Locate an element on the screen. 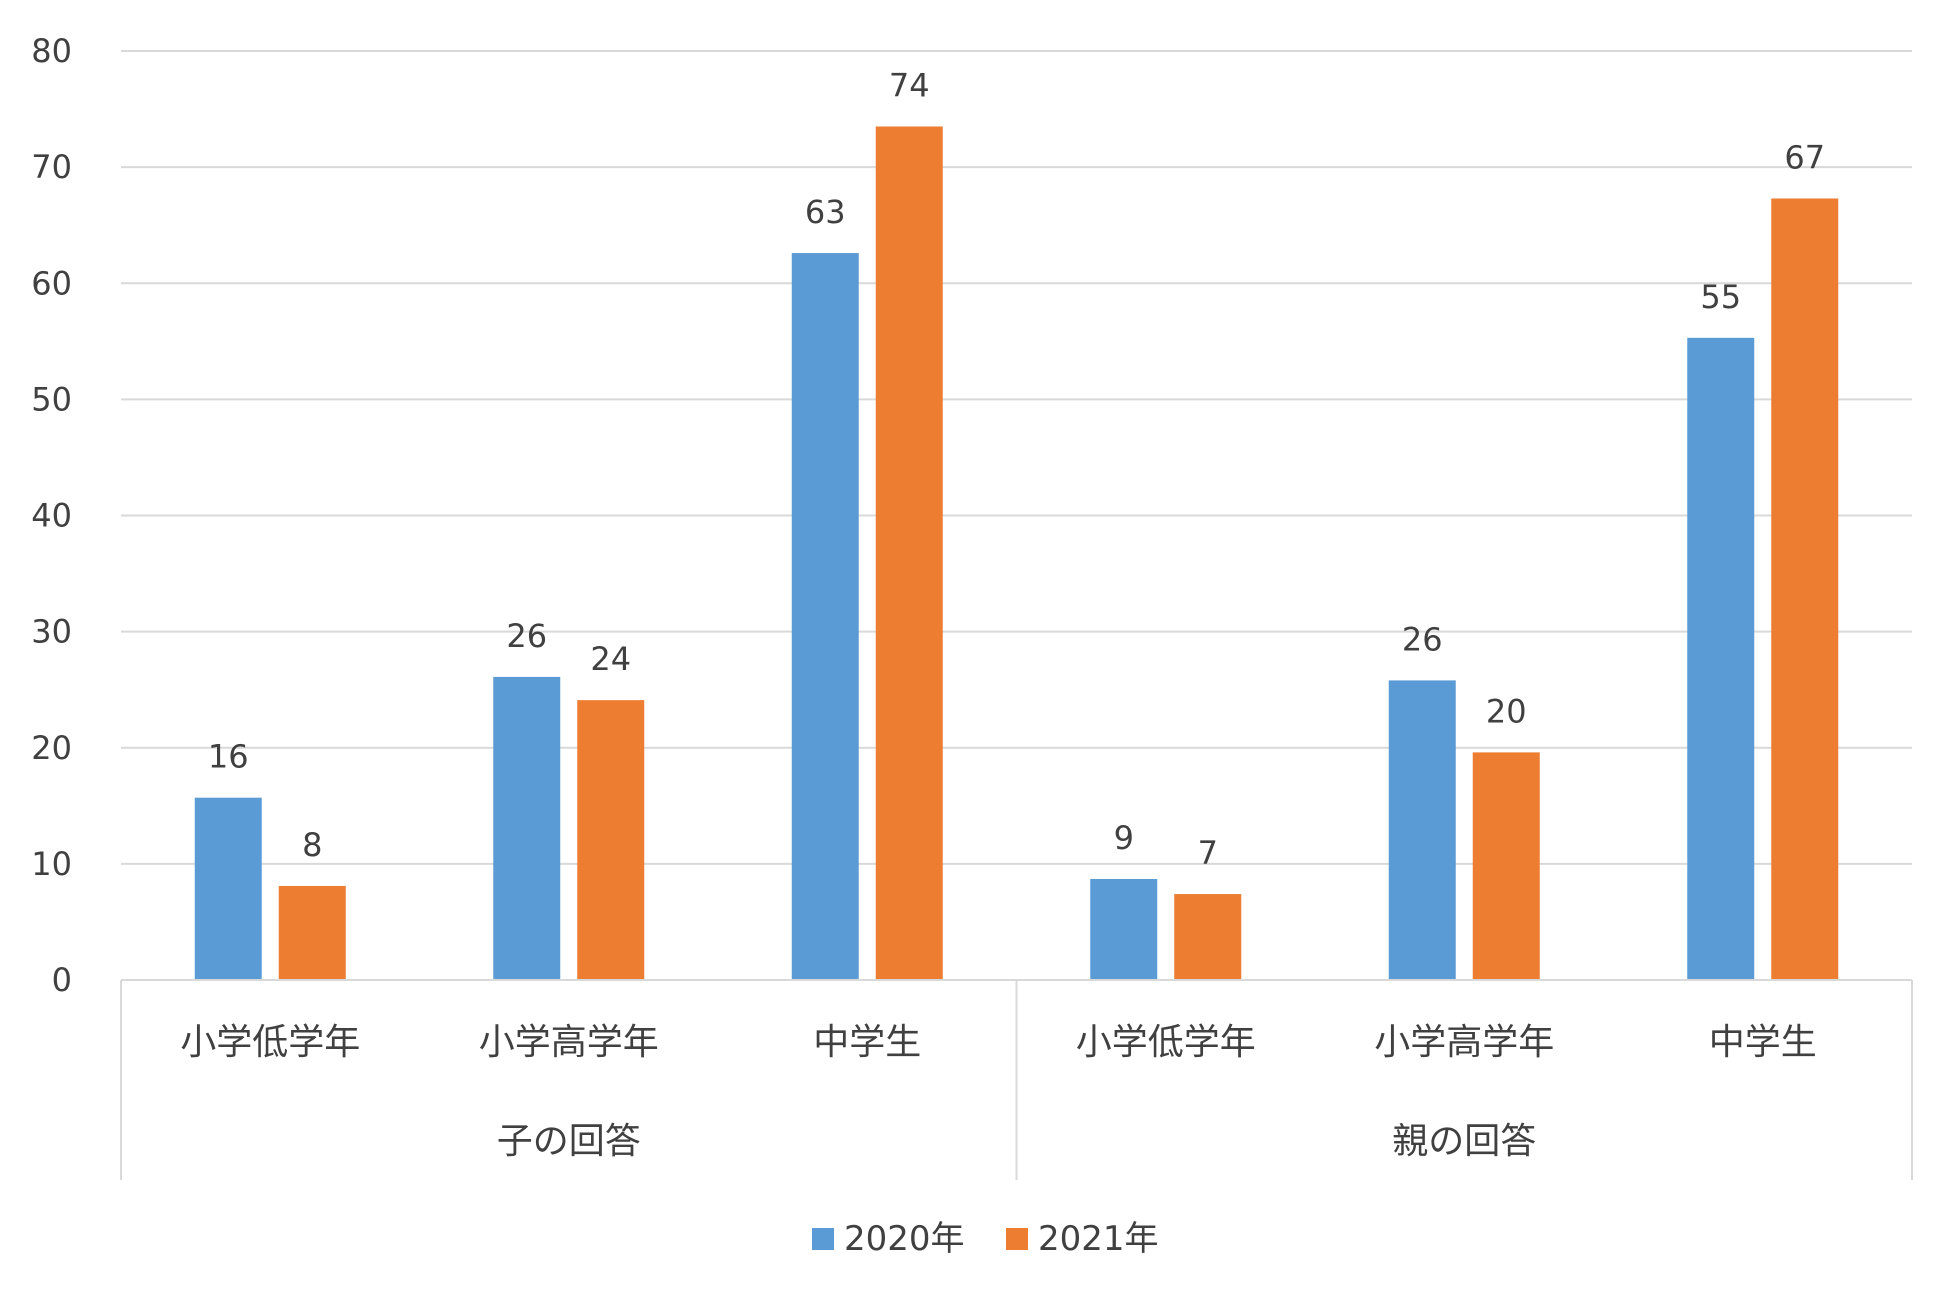  data-label: 7 is located at coordinates (1208, 853).